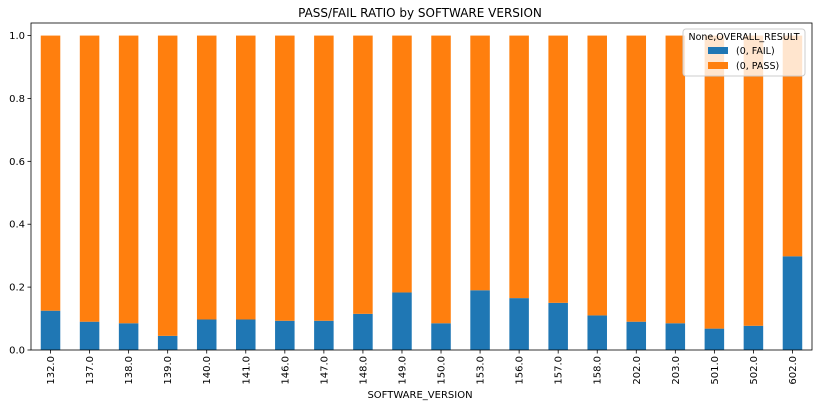 The height and width of the screenshot is (407, 818). I want to click on bar-fail-501.0, so click(714, 339).